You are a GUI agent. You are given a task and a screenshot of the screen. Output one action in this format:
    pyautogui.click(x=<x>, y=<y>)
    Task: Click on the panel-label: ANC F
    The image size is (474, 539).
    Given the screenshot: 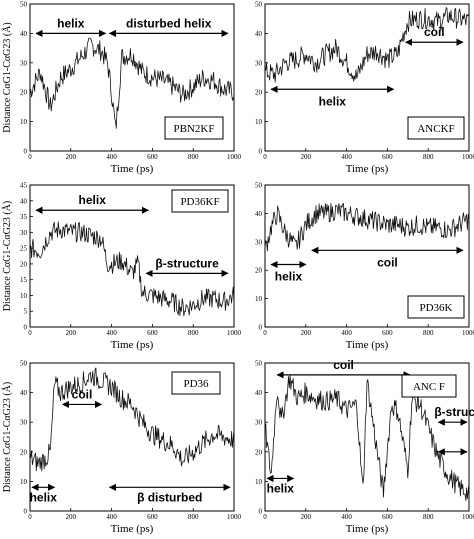 What is the action you would take?
    pyautogui.click(x=429, y=387)
    